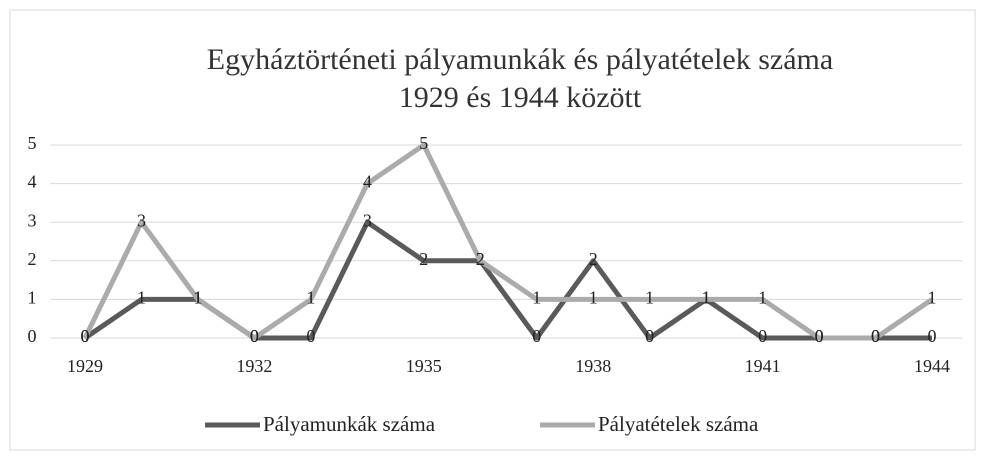 Image resolution: width=986 pixels, height=466 pixels. What do you see at coordinates (367, 182) in the screenshot?
I see `data-label: 4` at bounding box center [367, 182].